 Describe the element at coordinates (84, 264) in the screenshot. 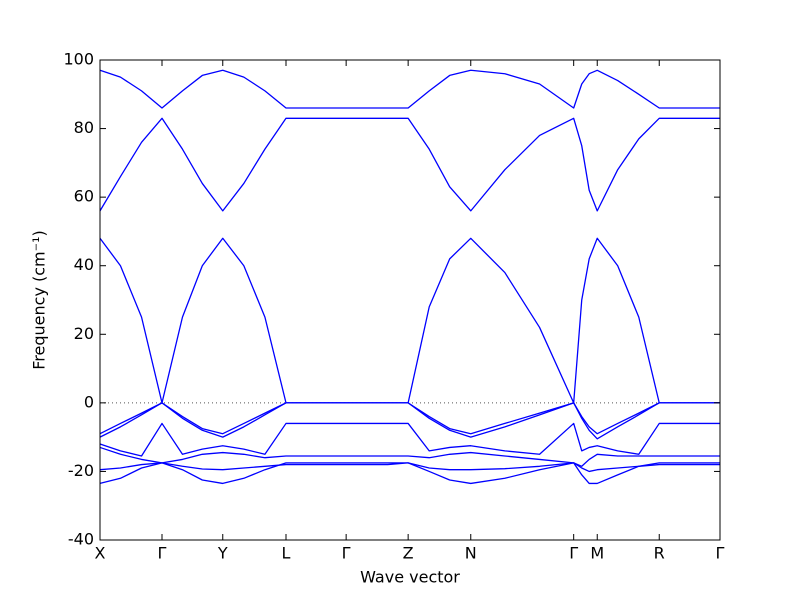

I see `y-tick-label: 40` at that location.